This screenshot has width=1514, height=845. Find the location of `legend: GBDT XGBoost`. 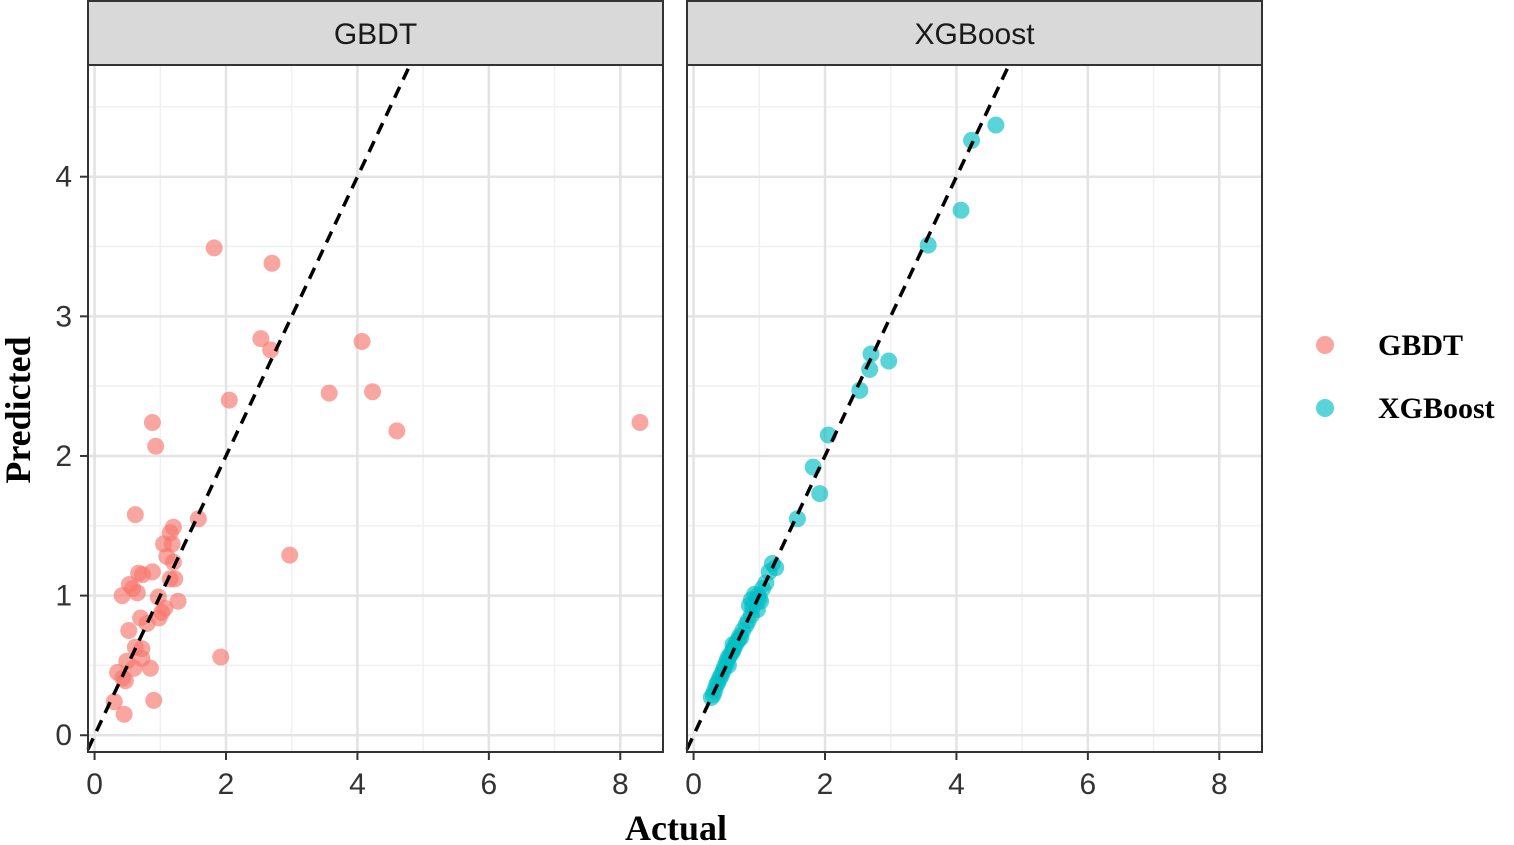

legend: GBDT XGBoost is located at coordinates (1405, 377).